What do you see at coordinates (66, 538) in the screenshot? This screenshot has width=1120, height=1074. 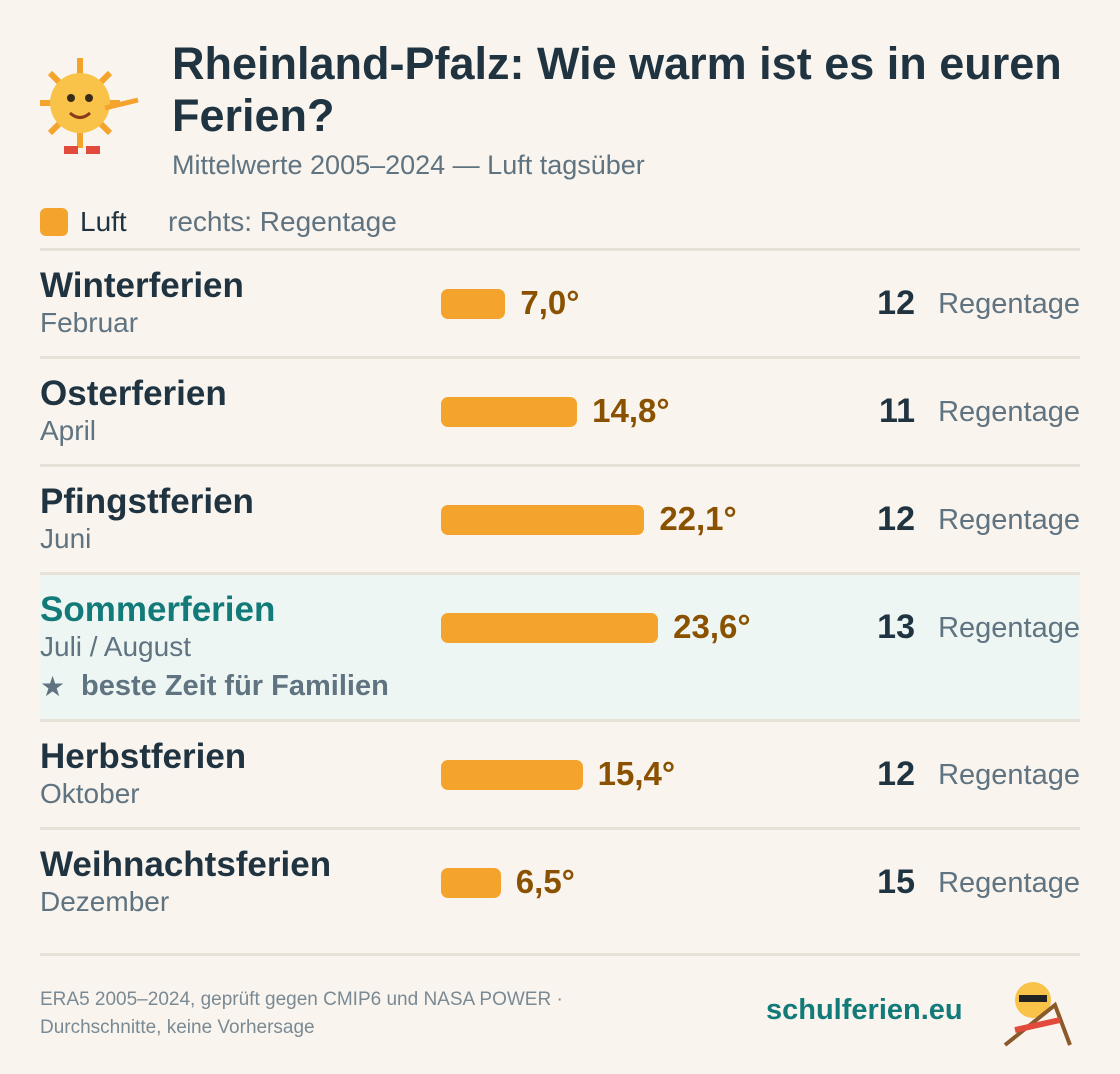 I see `month-label: Juni` at bounding box center [66, 538].